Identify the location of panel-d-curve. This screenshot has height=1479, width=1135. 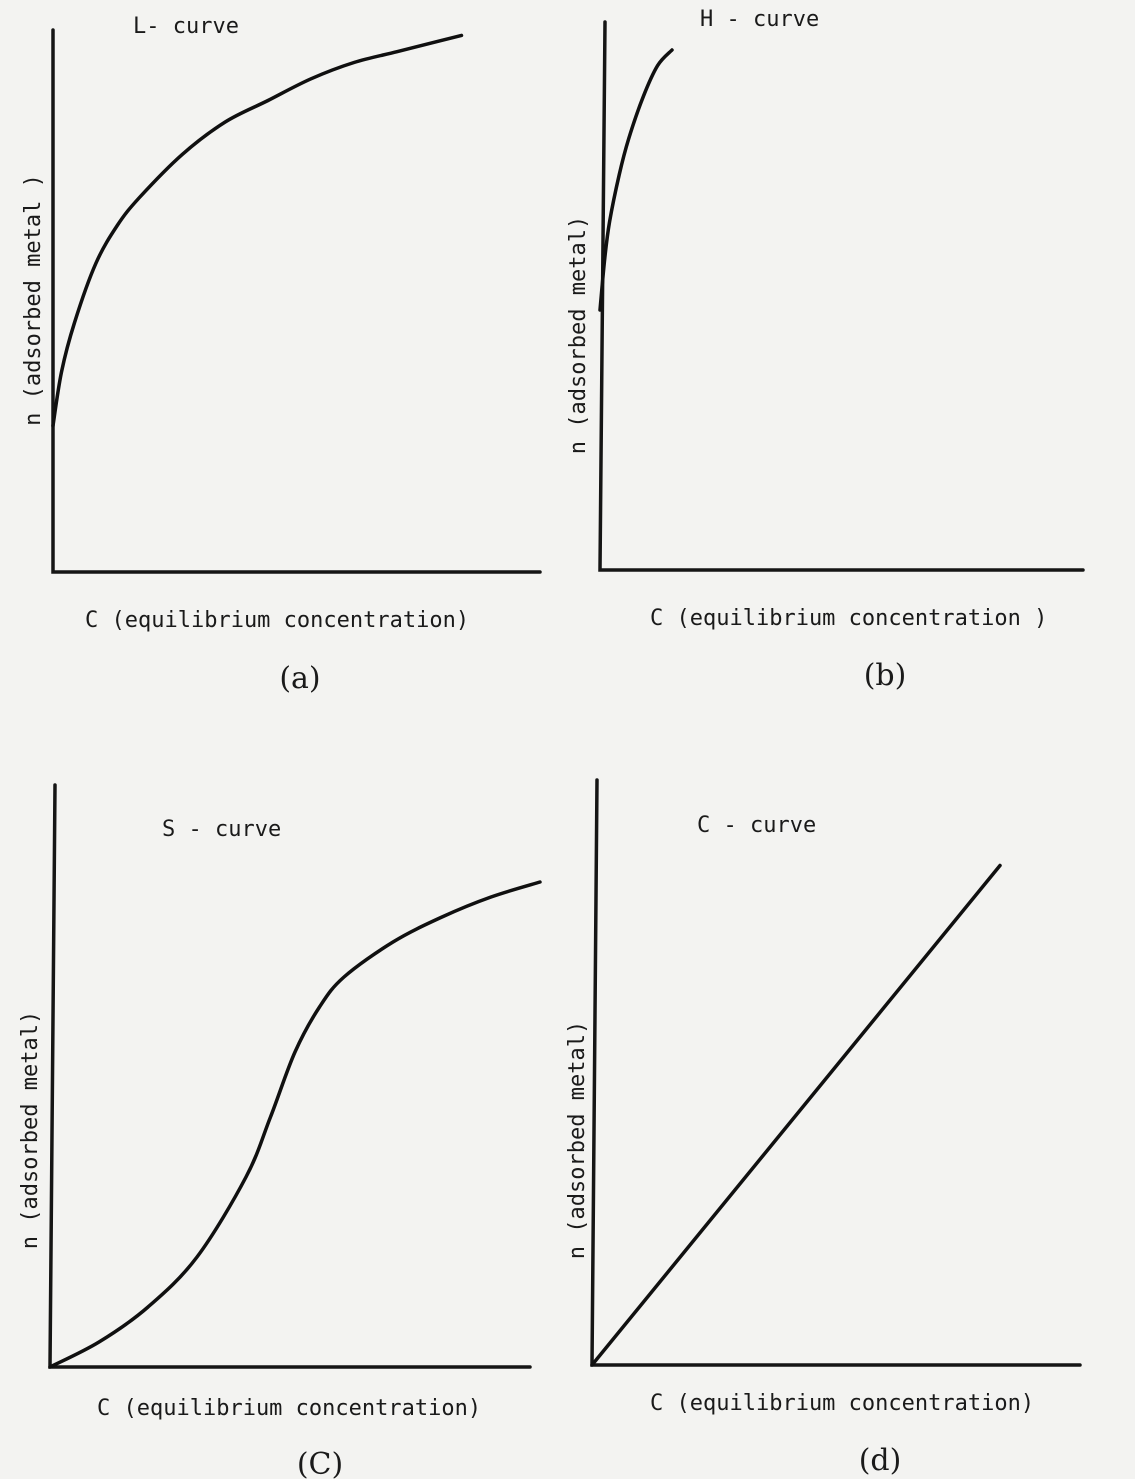
(796, 1115).